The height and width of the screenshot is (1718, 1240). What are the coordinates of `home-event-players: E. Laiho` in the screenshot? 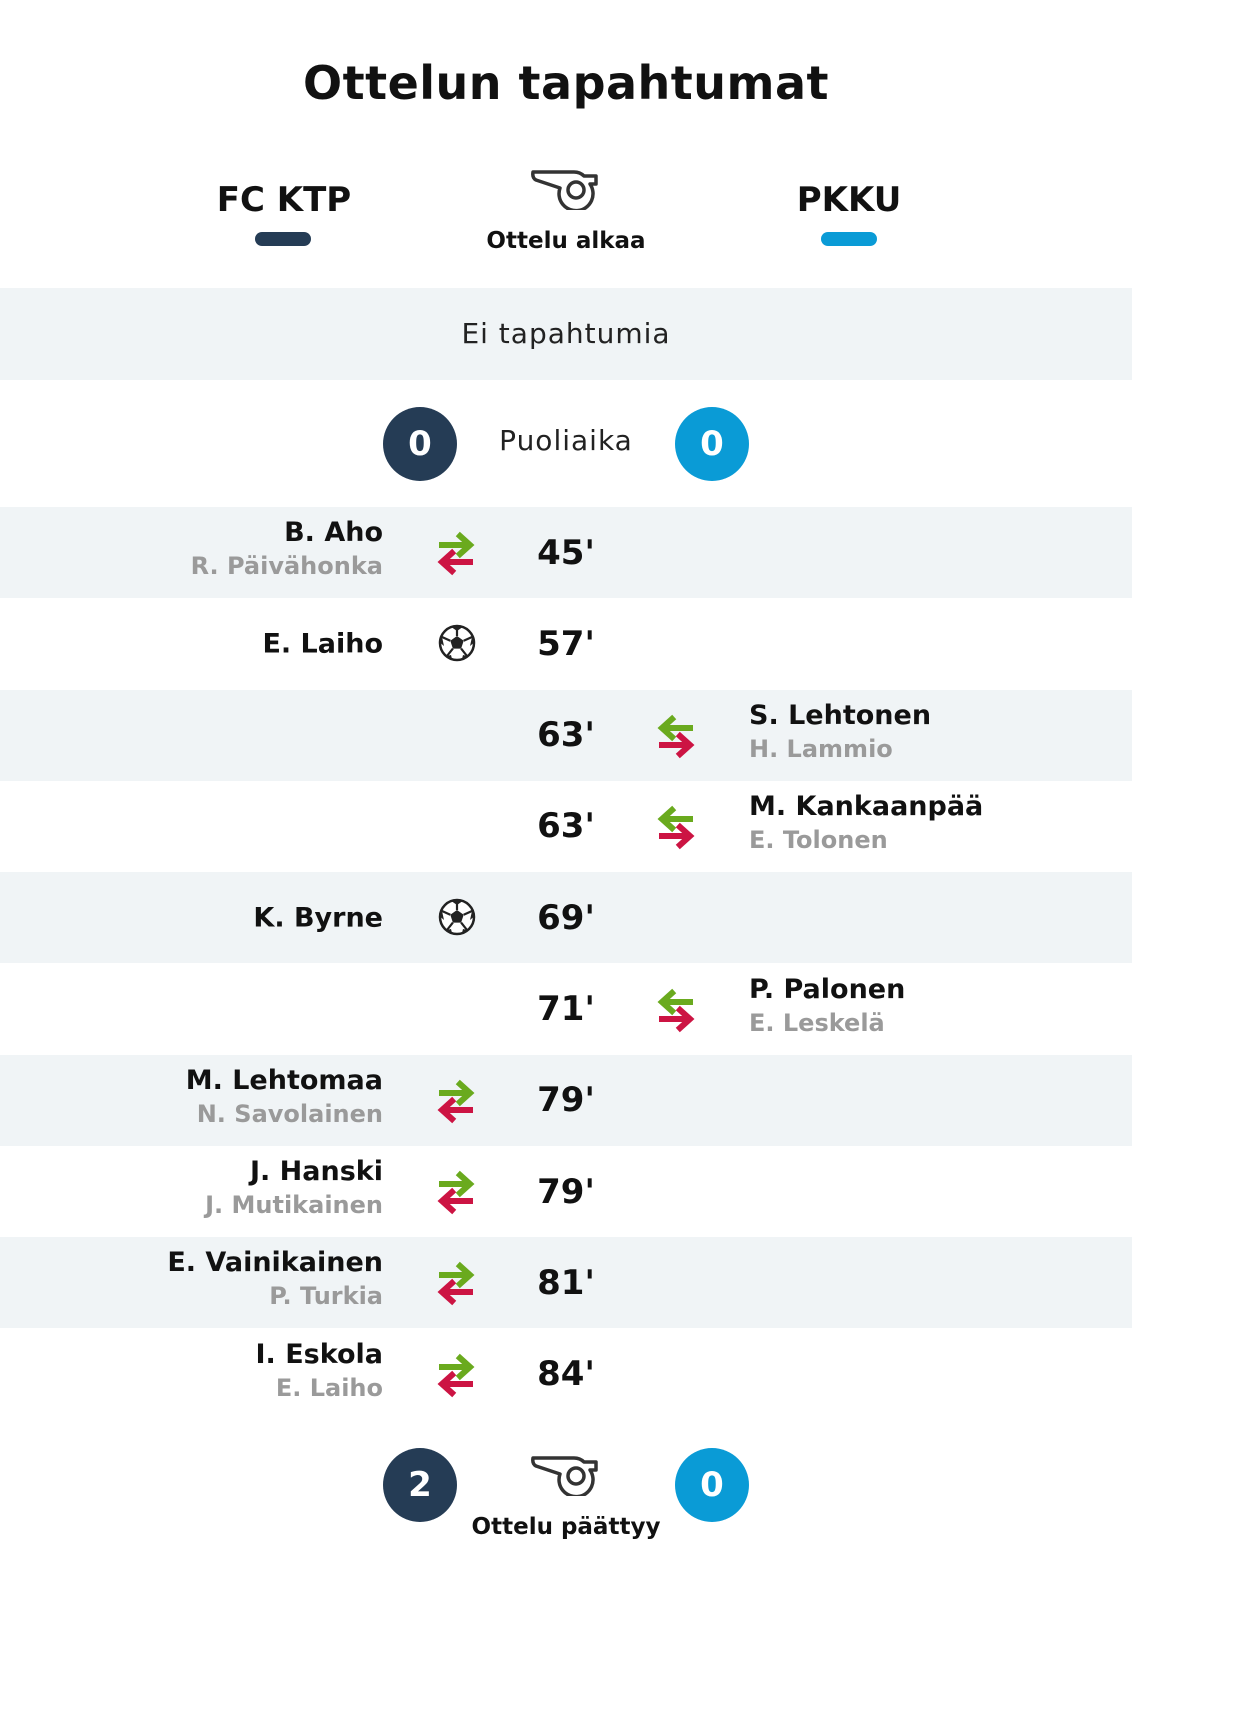 It's located at (322, 643).